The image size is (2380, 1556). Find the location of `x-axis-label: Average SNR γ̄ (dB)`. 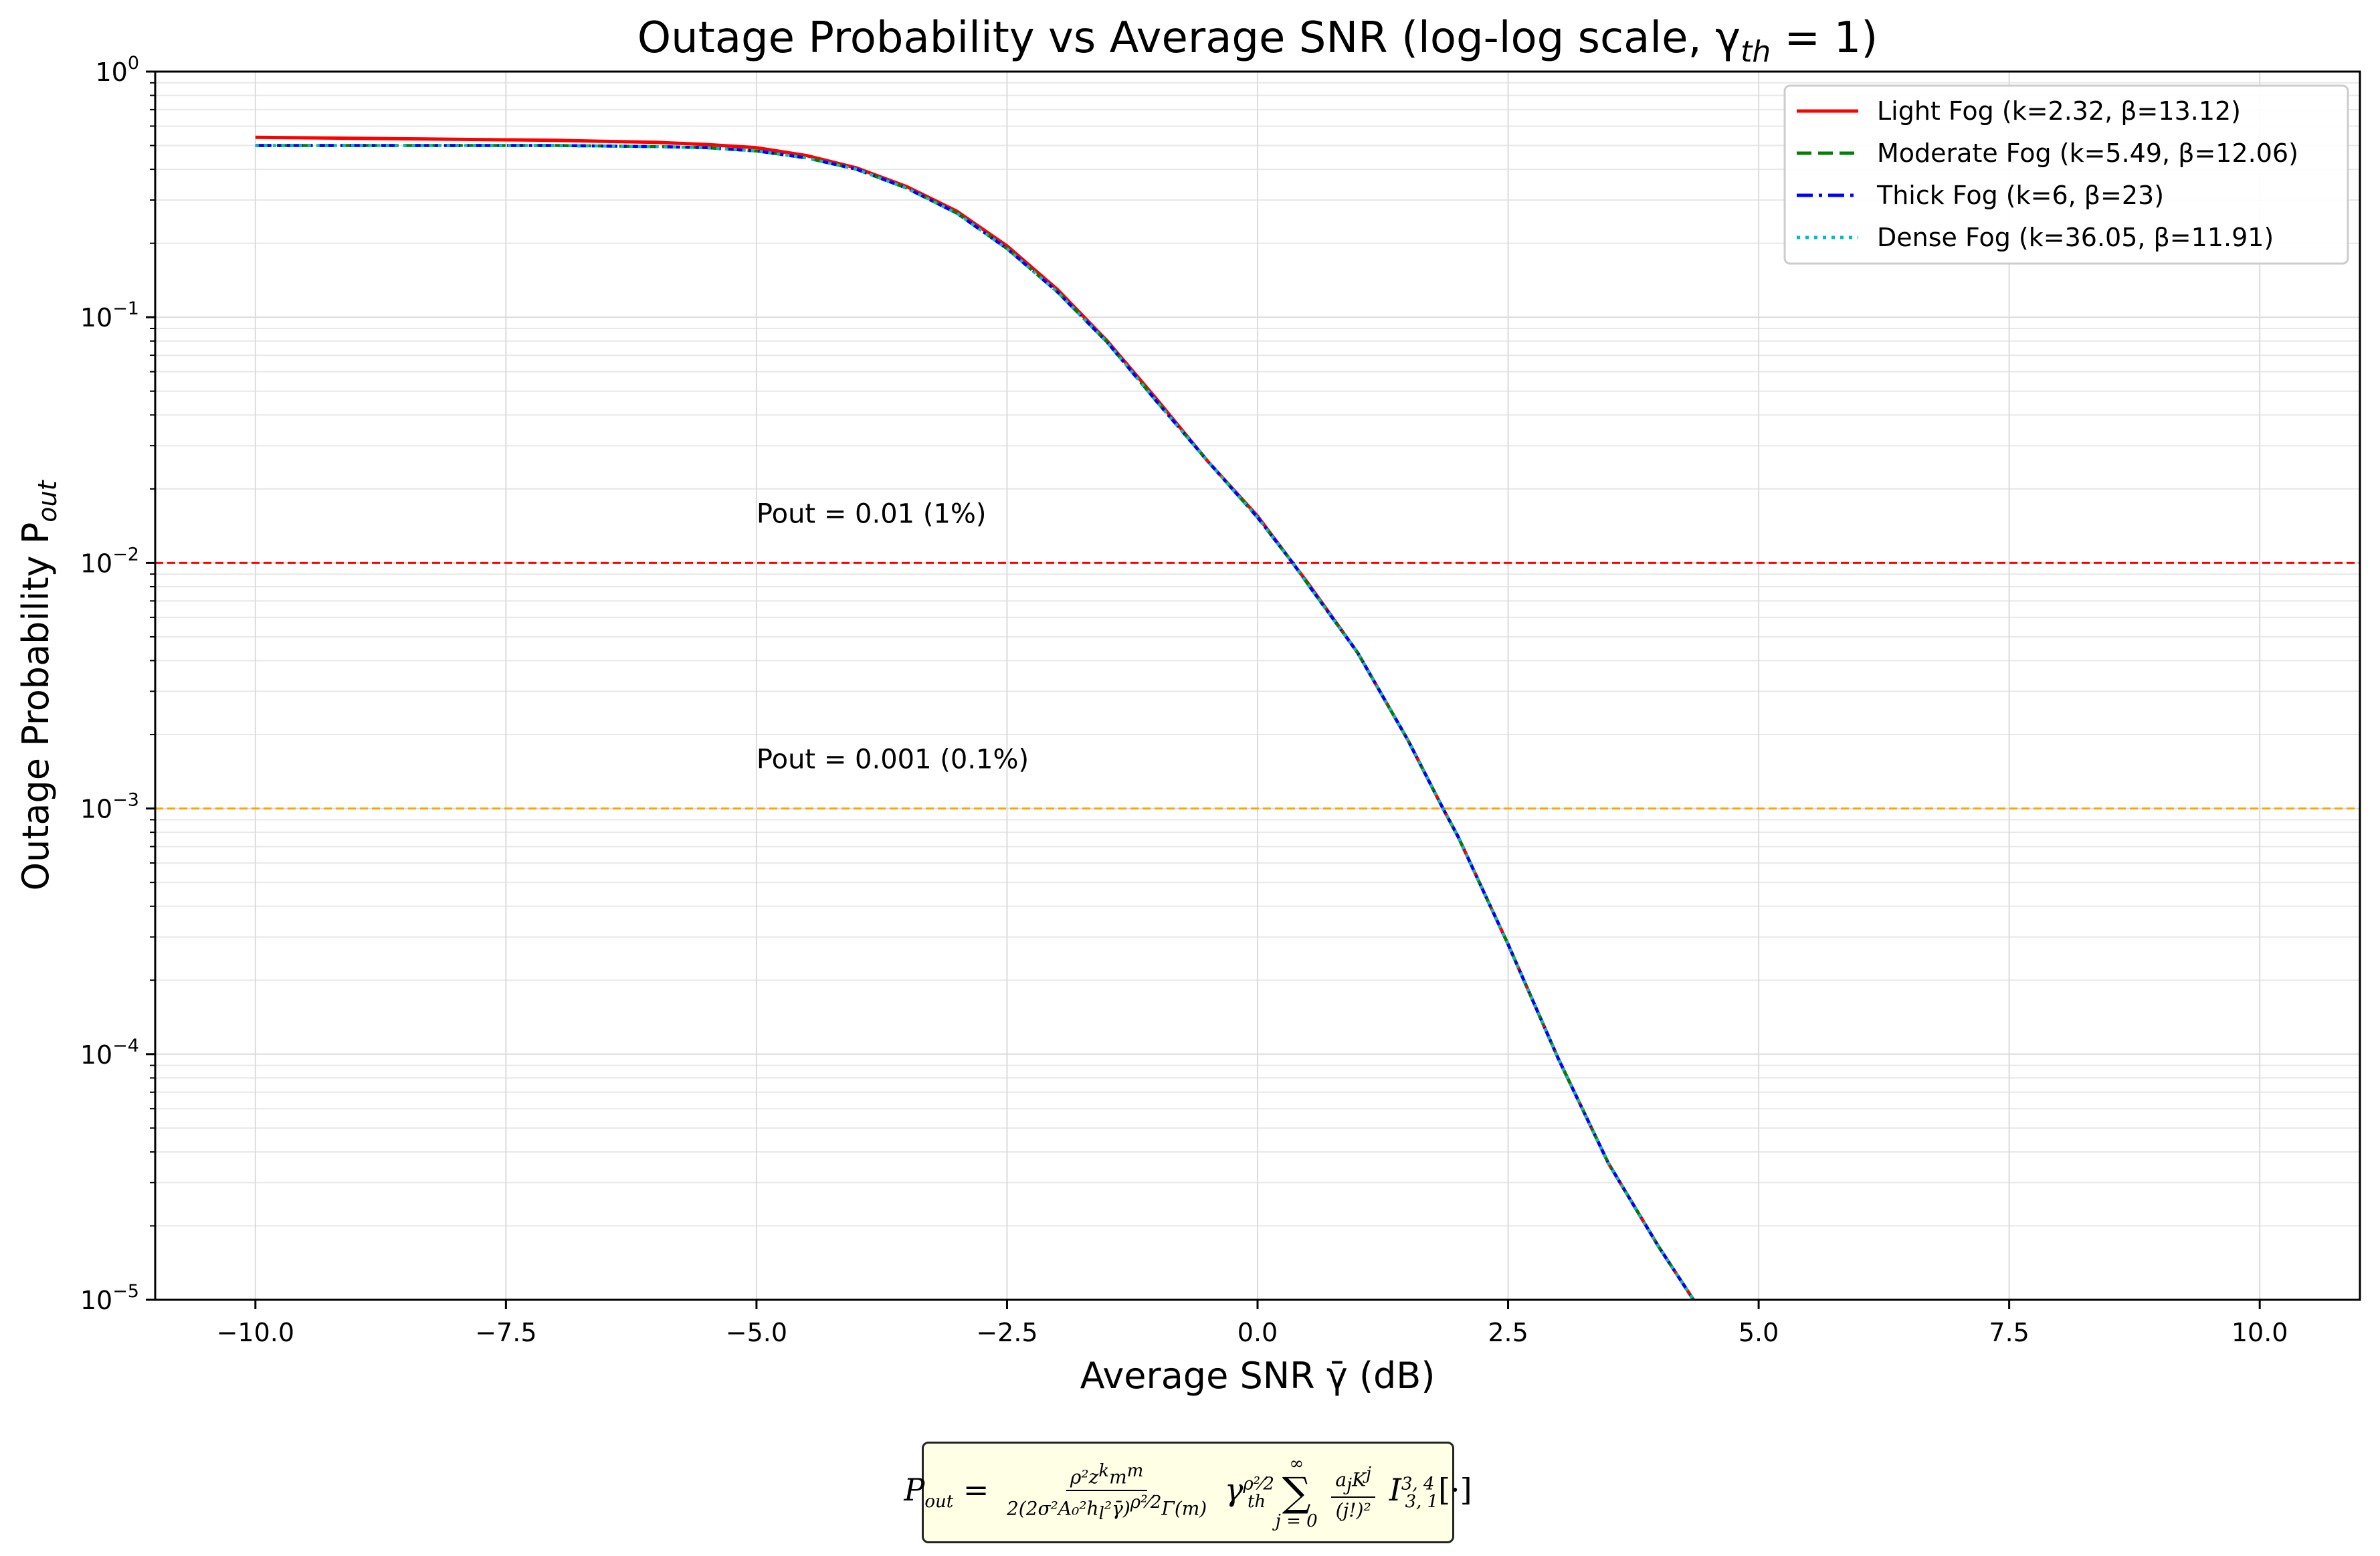

x-axis-label: Average SNR γ̄ (dB) is located at coordinates (1257, 1376).